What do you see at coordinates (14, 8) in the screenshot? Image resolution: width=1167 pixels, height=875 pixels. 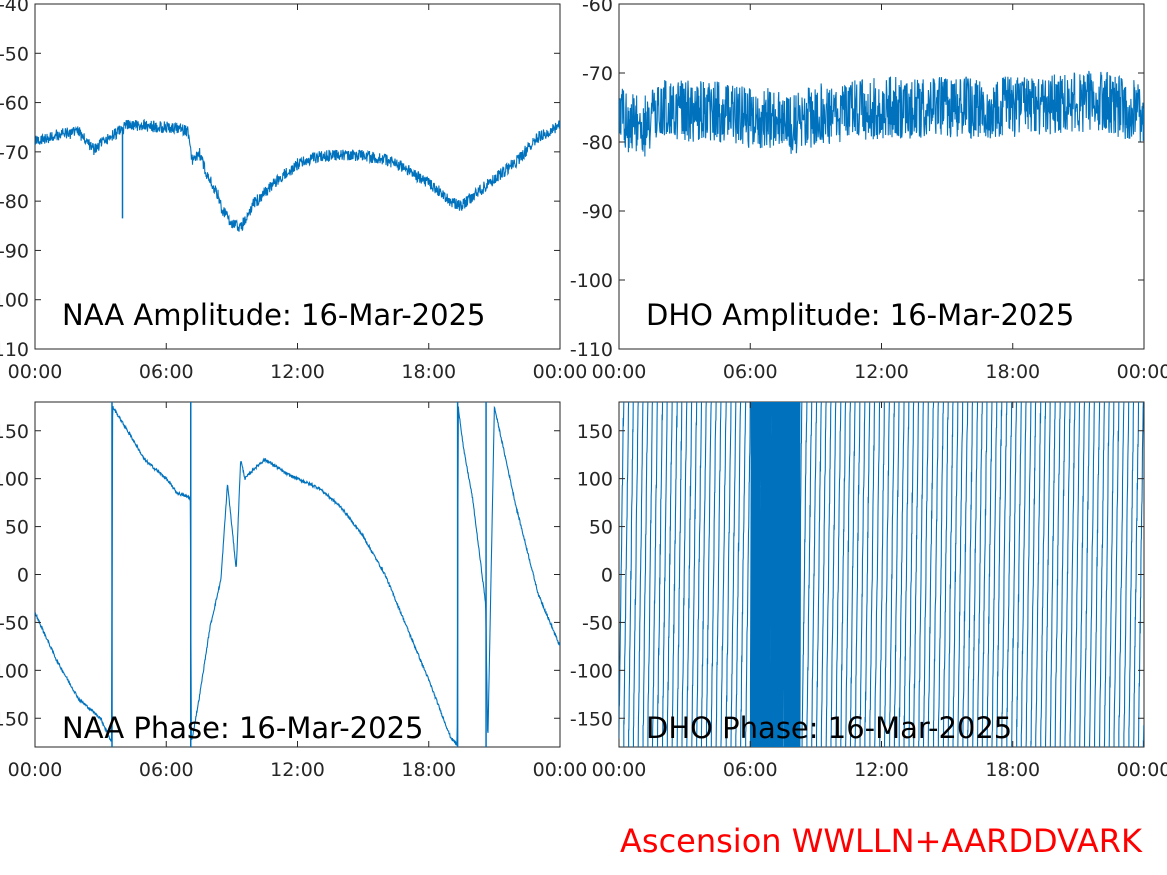 I see `y-tick-label: -40` at bounding box center [14, 8].